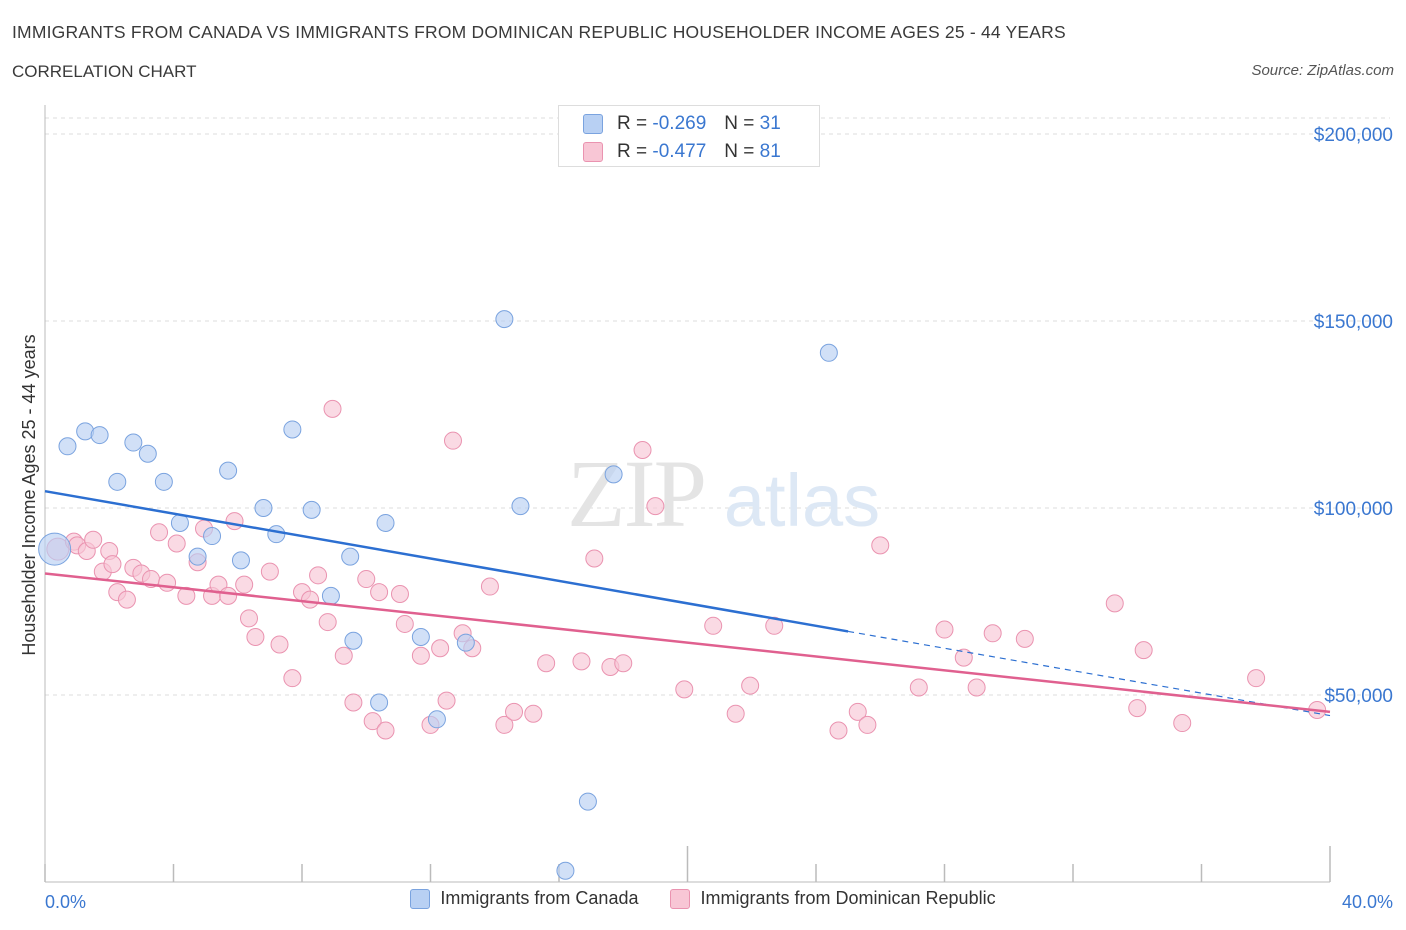 This screenshot has height=930, width=1406. What do you see at coordinates (1089, 673) in the screenshot?
I see `canada-trend-extension` at bounding box center [1089, 673].